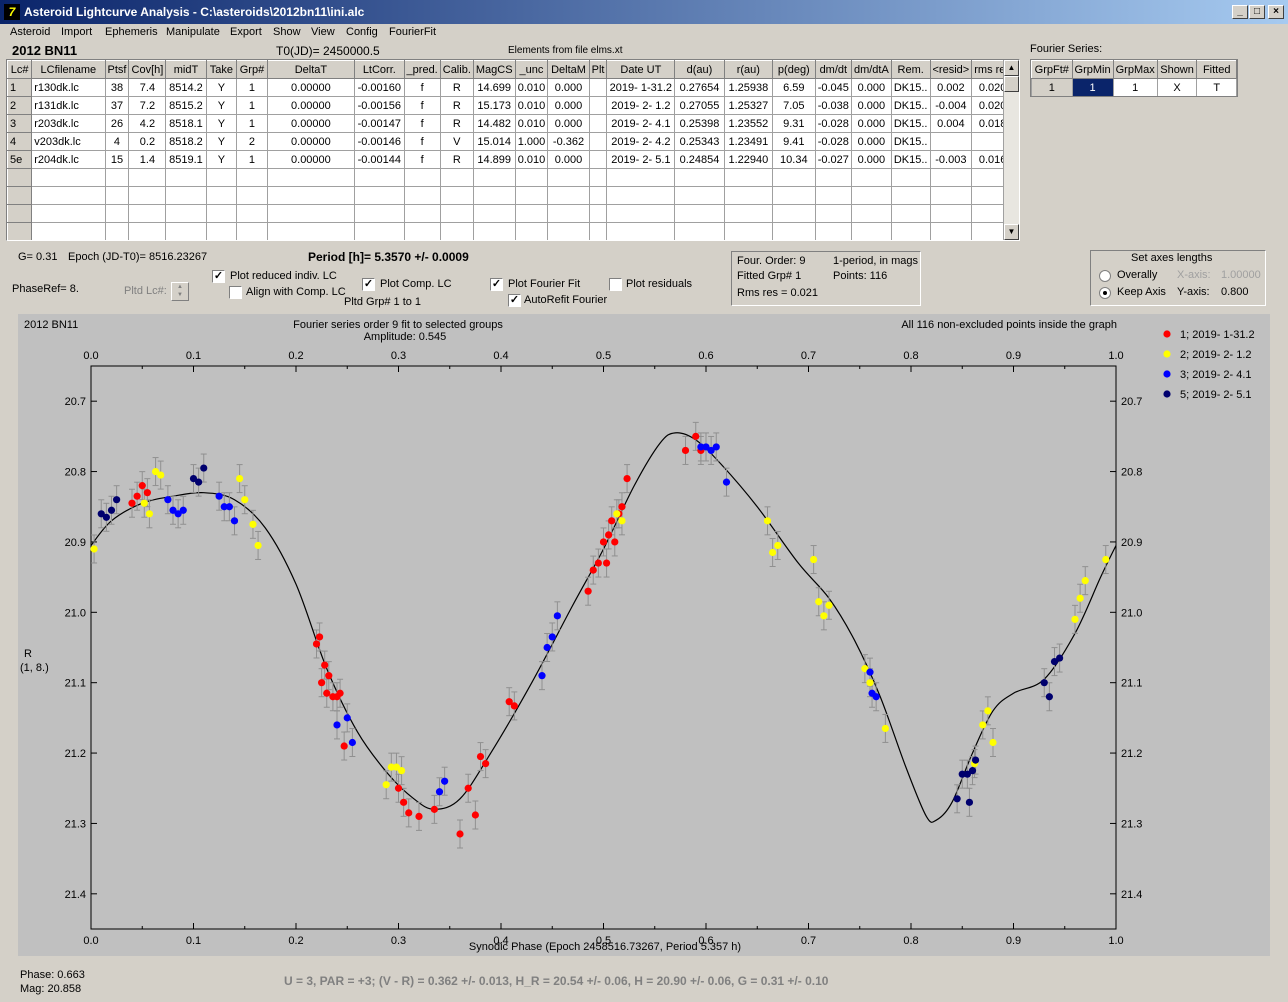 This screenshot has height=1002, width=1288. I want to click on table-cell: 1.000, so click(531, 141).